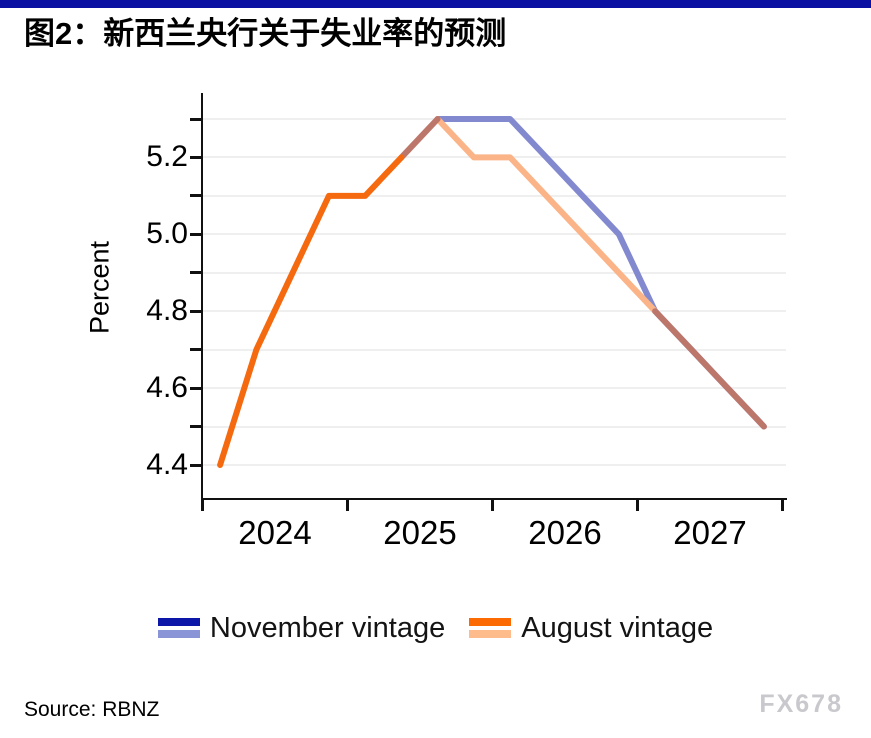  What do you see at coordinates (275, 532) in the screenshot?
I see `x-tick-label: 2024` at bounding box center [275, 532].